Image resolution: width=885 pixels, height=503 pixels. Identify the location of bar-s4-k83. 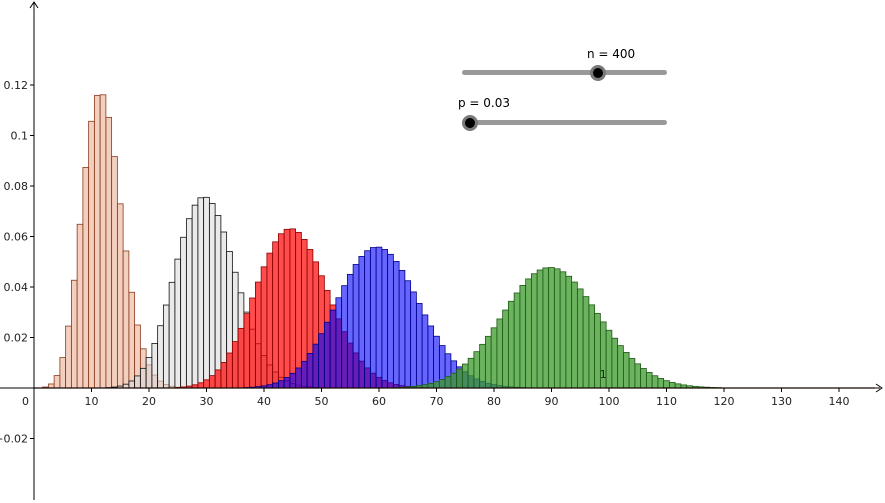
(511, 344).